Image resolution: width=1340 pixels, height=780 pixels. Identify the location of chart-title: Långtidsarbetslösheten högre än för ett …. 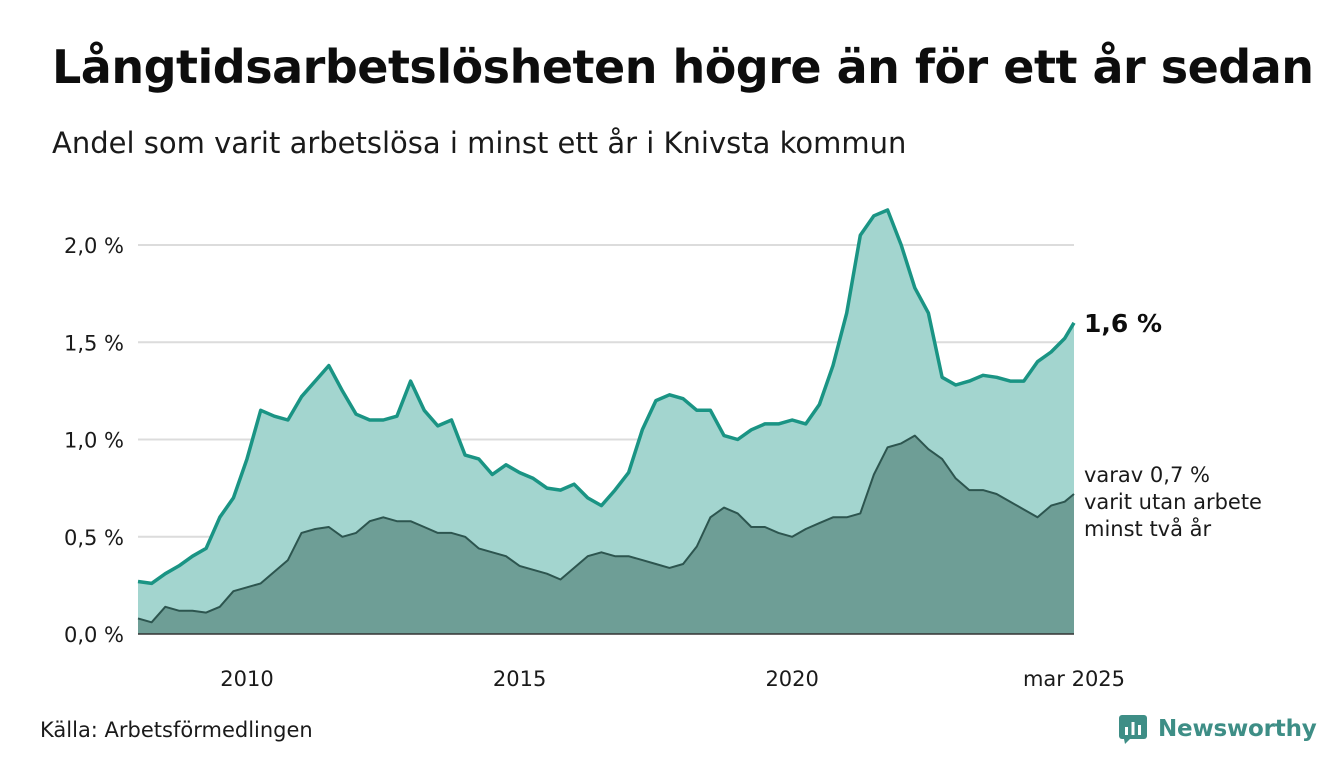
(683, 67).